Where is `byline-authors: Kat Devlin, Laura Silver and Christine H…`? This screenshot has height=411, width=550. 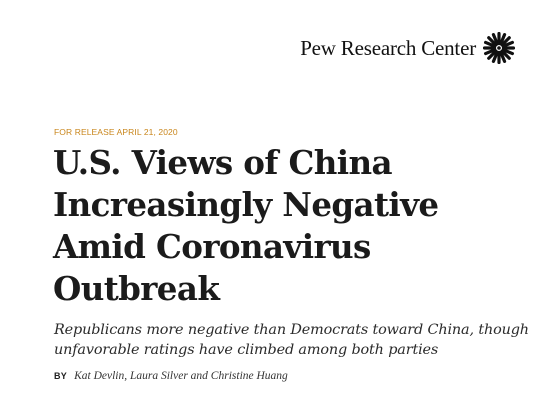
byline-authors: Kat Devlin, Laura Silver and Christine H… is located at coordinates (181, 376).